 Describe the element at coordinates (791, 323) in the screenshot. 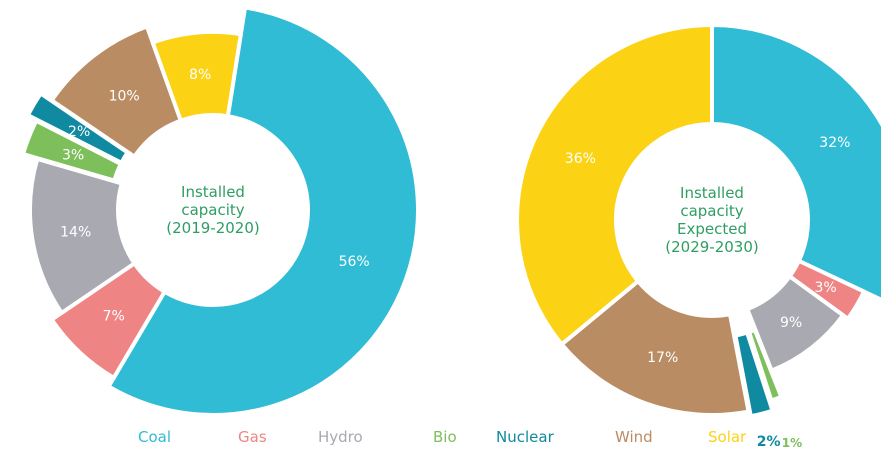

I see `slice-label-hydro: 9%` at that location.